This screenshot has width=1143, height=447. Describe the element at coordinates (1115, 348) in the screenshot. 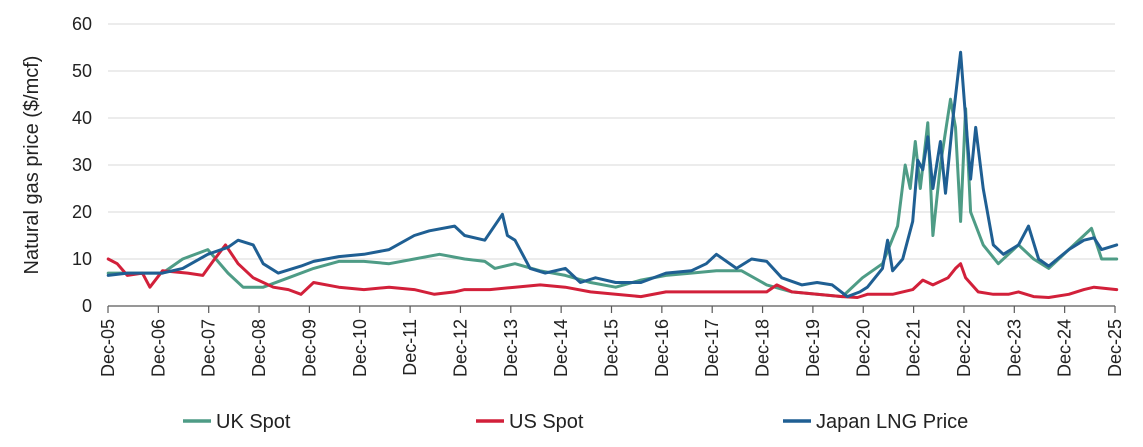

I see `x-tick-label: Dec-25` at that location.